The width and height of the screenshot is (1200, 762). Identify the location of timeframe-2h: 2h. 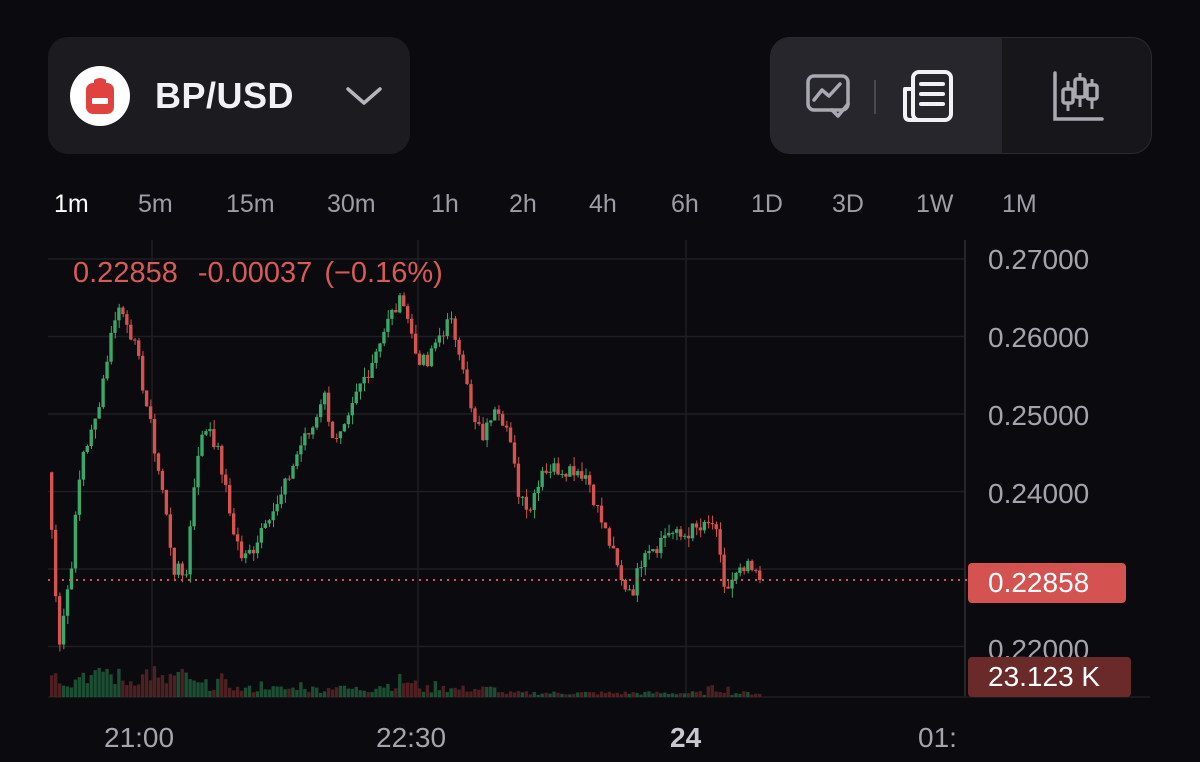
(523, 204).